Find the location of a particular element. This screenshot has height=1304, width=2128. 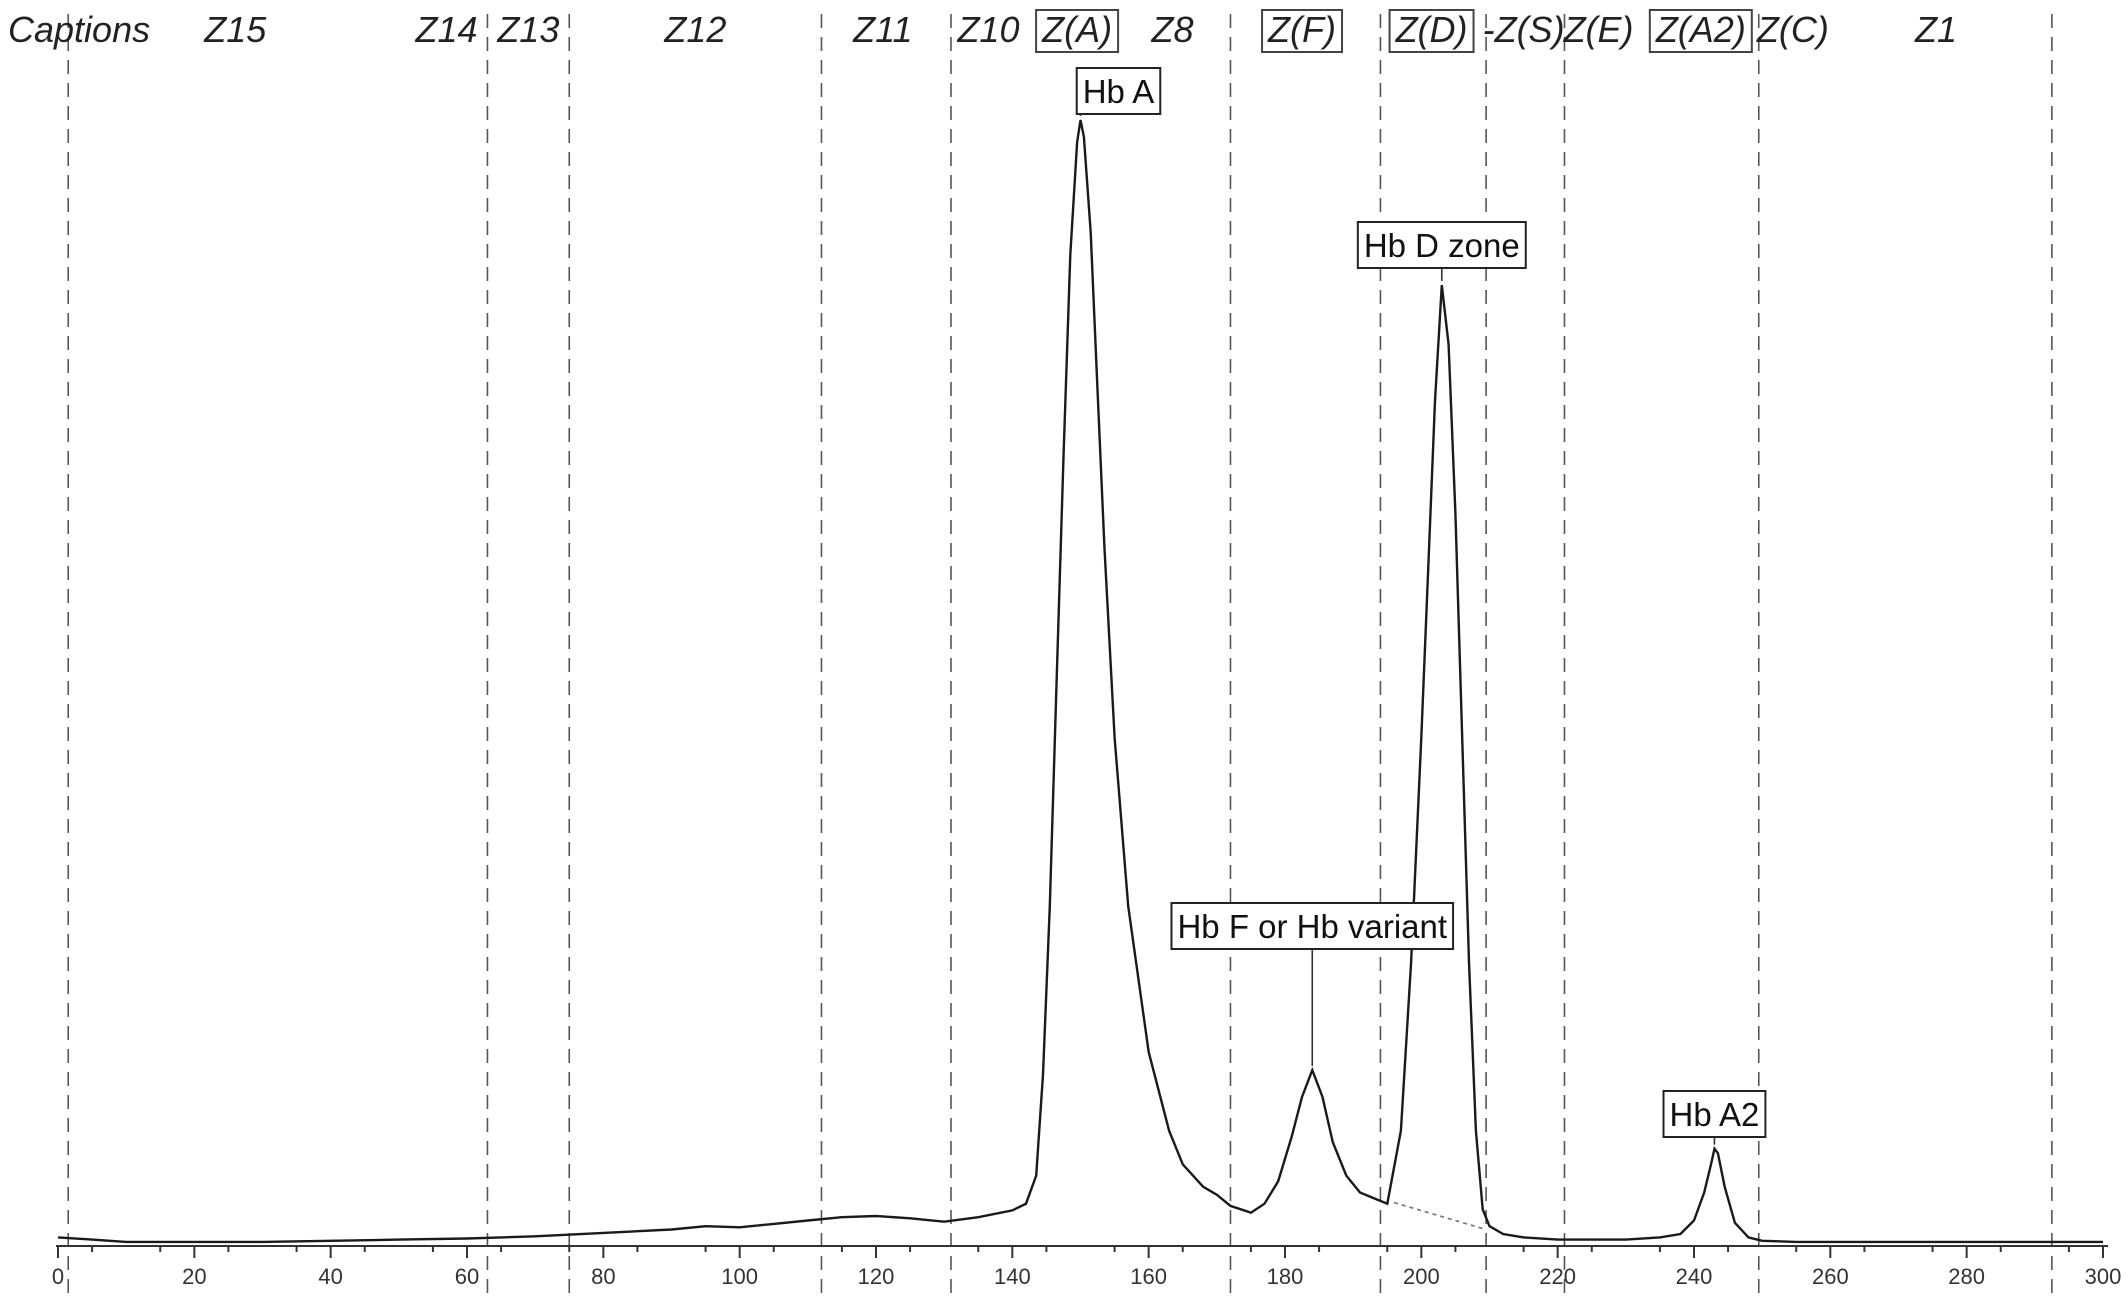

zone-label-7: Z8 is located at coordinates (1172, 29).